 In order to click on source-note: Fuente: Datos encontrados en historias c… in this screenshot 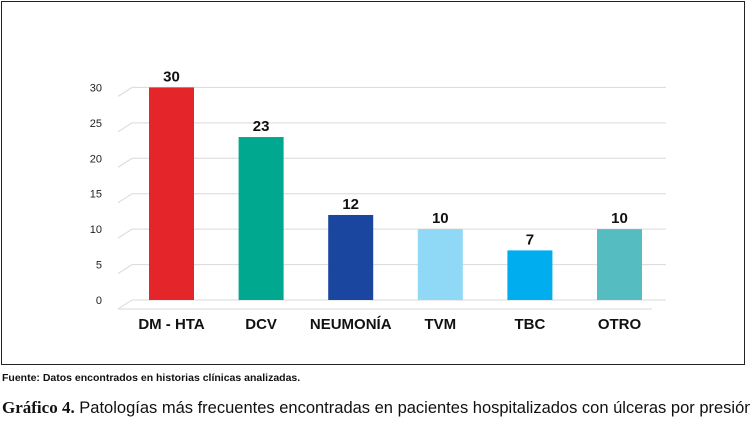, I will do `click(151, 378)`.